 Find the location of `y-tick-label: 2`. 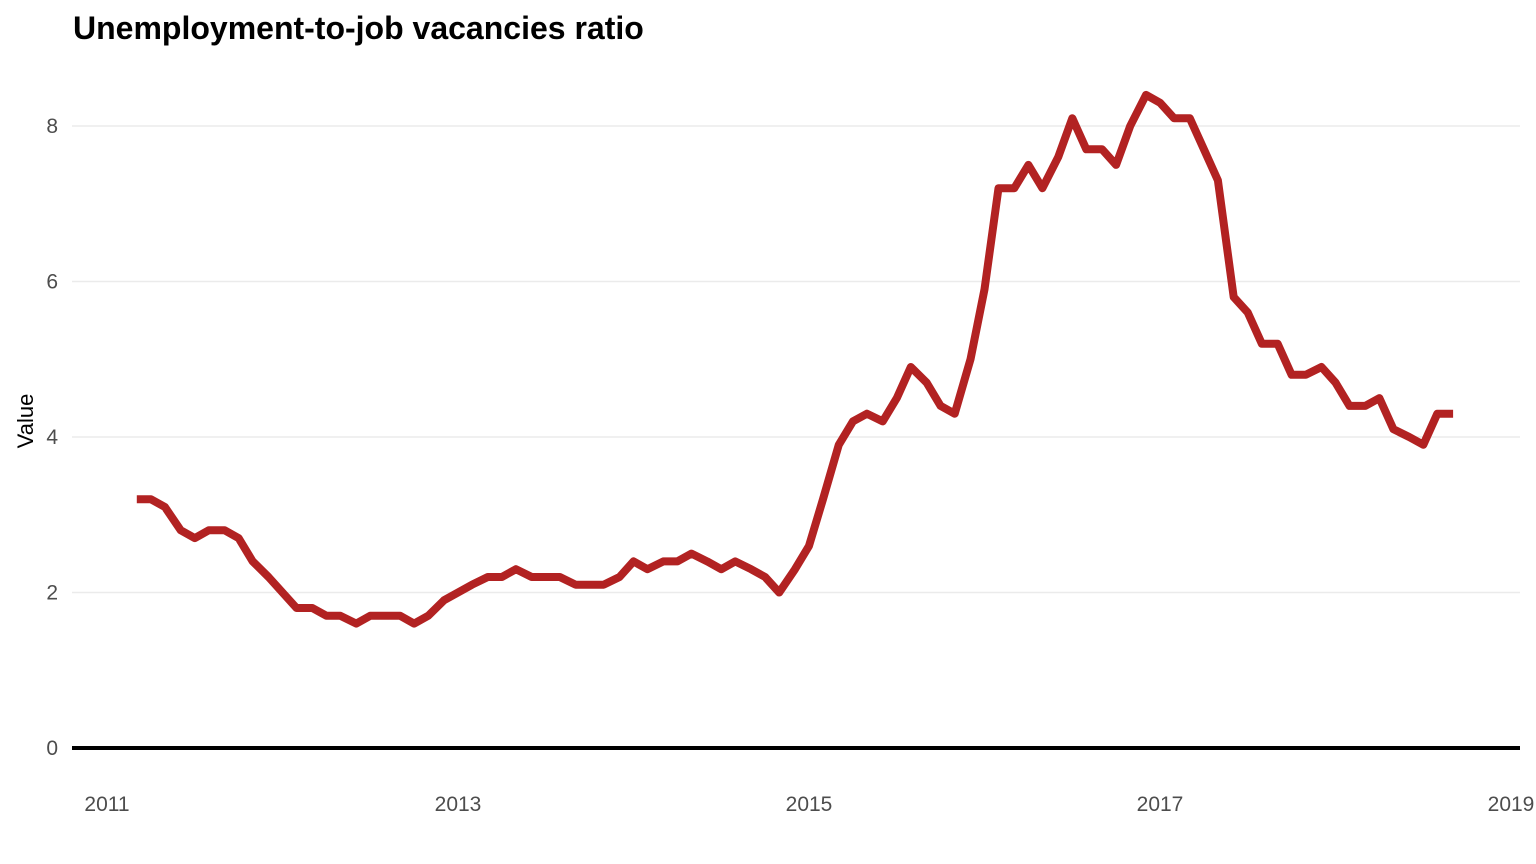

y-tick-label: 2 is located at coordinates (52, 593).